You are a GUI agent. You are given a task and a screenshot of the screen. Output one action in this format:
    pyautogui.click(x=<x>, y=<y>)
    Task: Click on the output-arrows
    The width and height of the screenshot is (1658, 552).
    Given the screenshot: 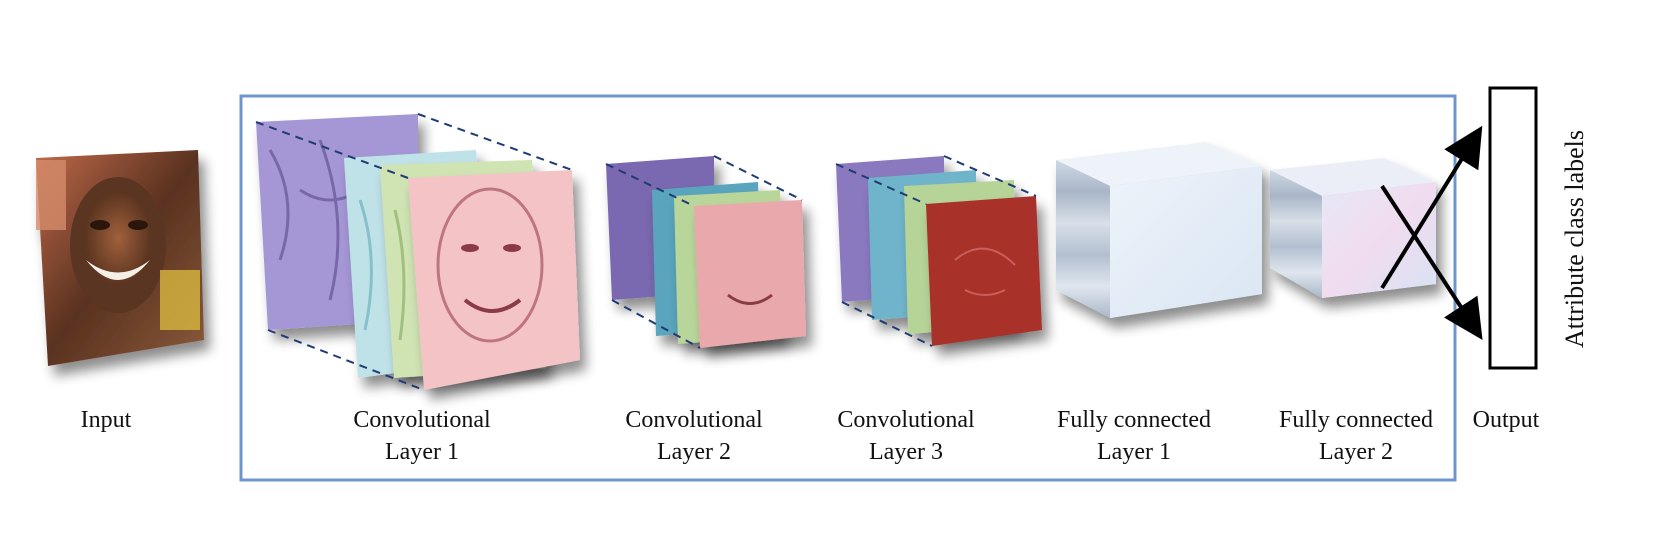 What is the action you would take?
    pyautogui.click(x=1431, y=233)
    